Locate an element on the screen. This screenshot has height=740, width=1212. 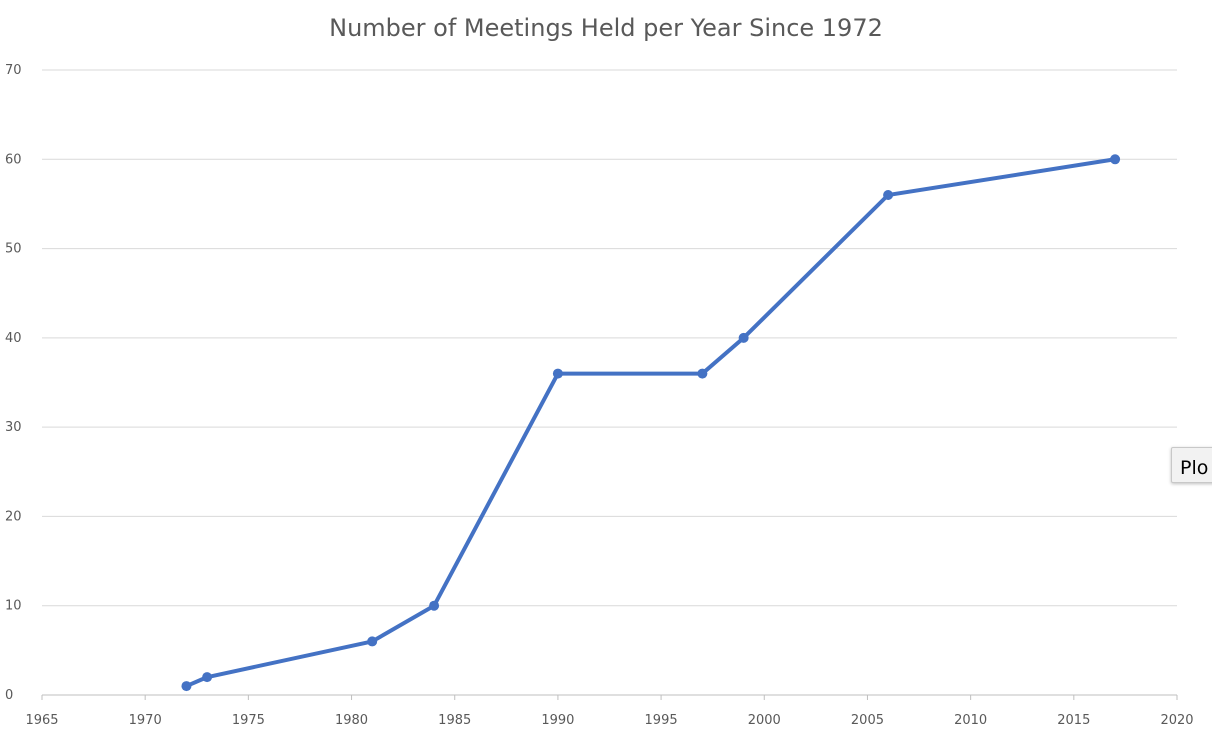
x-tick-label: 1970 is located at coordinates (145, 720).